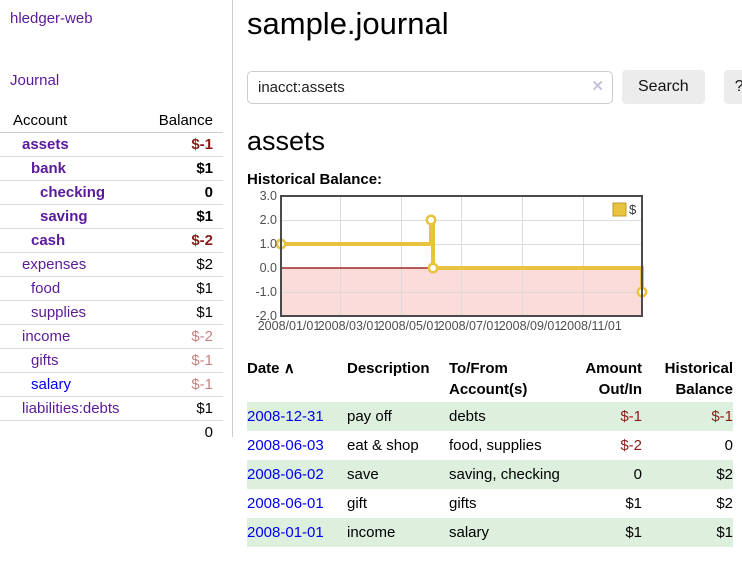  Describe the element at coordinates (184, 240) in the screenshot. I see `account-balance: $-2` at that location.